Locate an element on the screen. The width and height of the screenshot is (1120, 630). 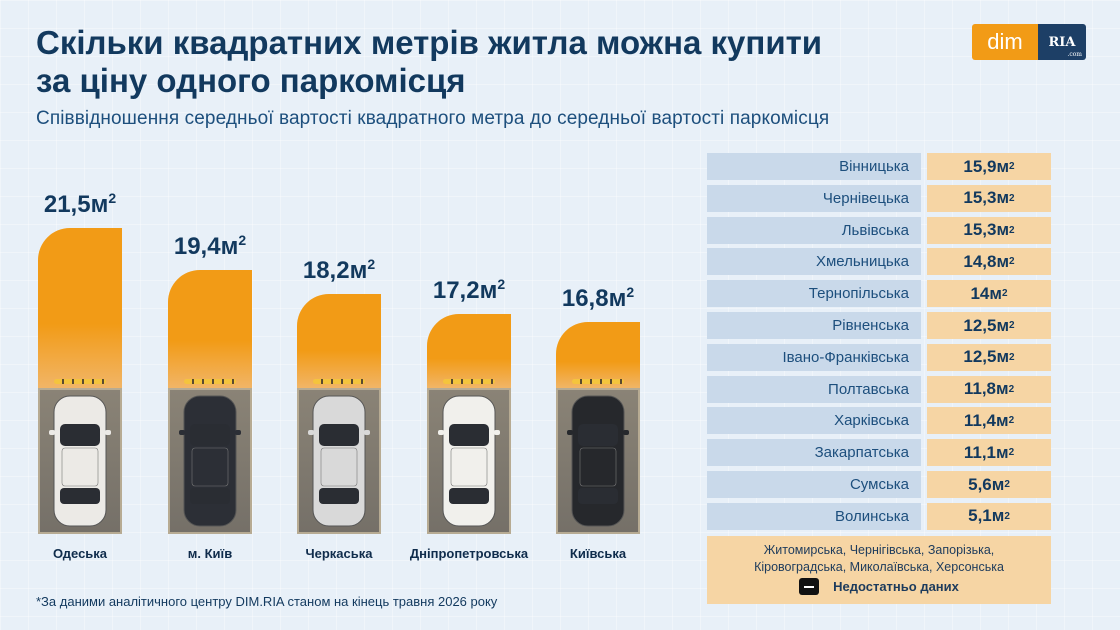
bar-value-label: 18,2м2 is located at coordinates (339, 270).